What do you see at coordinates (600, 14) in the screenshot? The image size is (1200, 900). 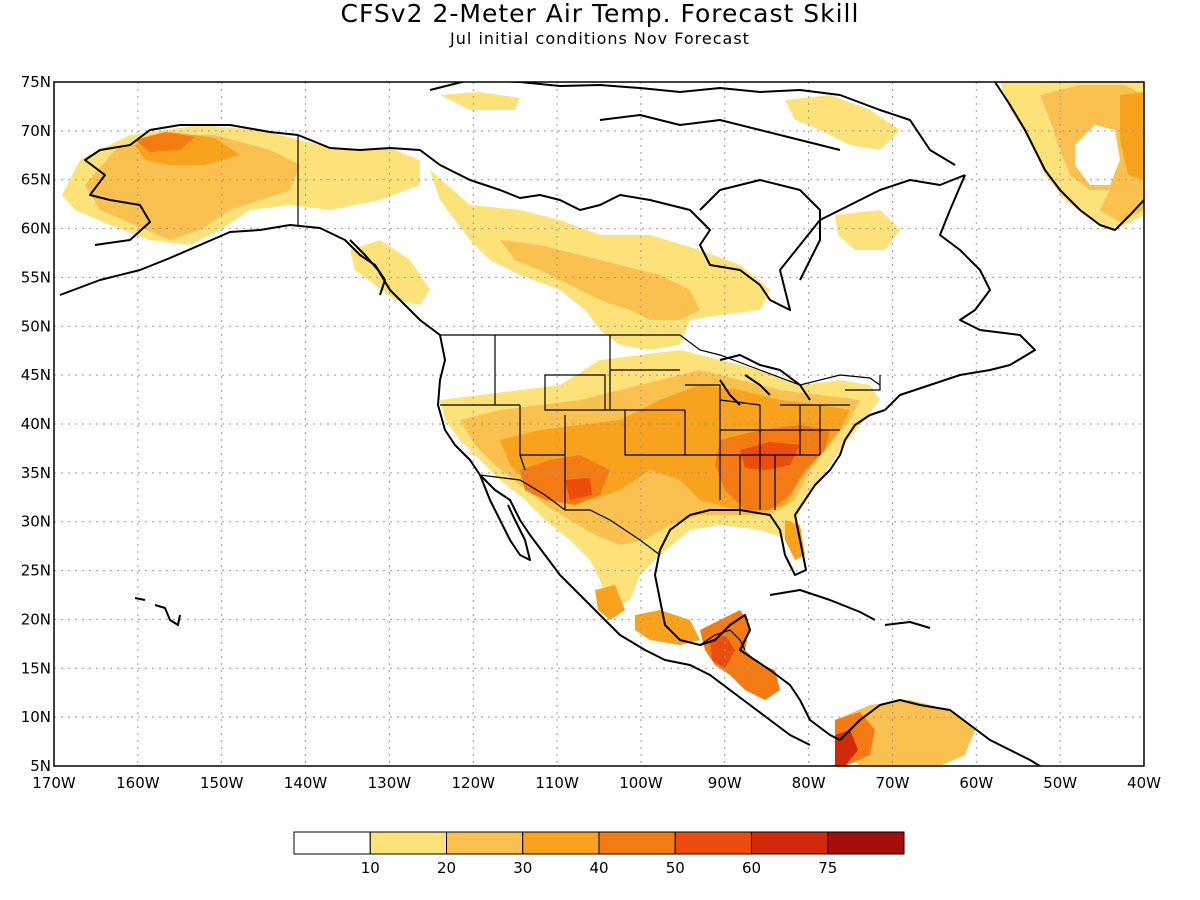 I see `map-title: CFSv2 2-Meter Air Temp. Forecast Skill` at bounding box center [600, 14].